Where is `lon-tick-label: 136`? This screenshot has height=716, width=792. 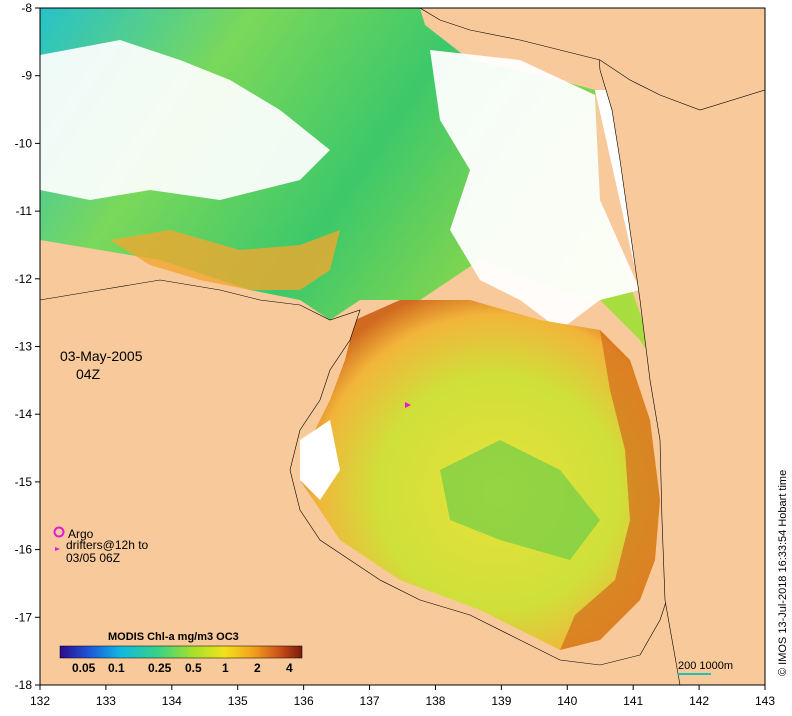
lon-tick-label: 136 is located at coordinates (304, 701).